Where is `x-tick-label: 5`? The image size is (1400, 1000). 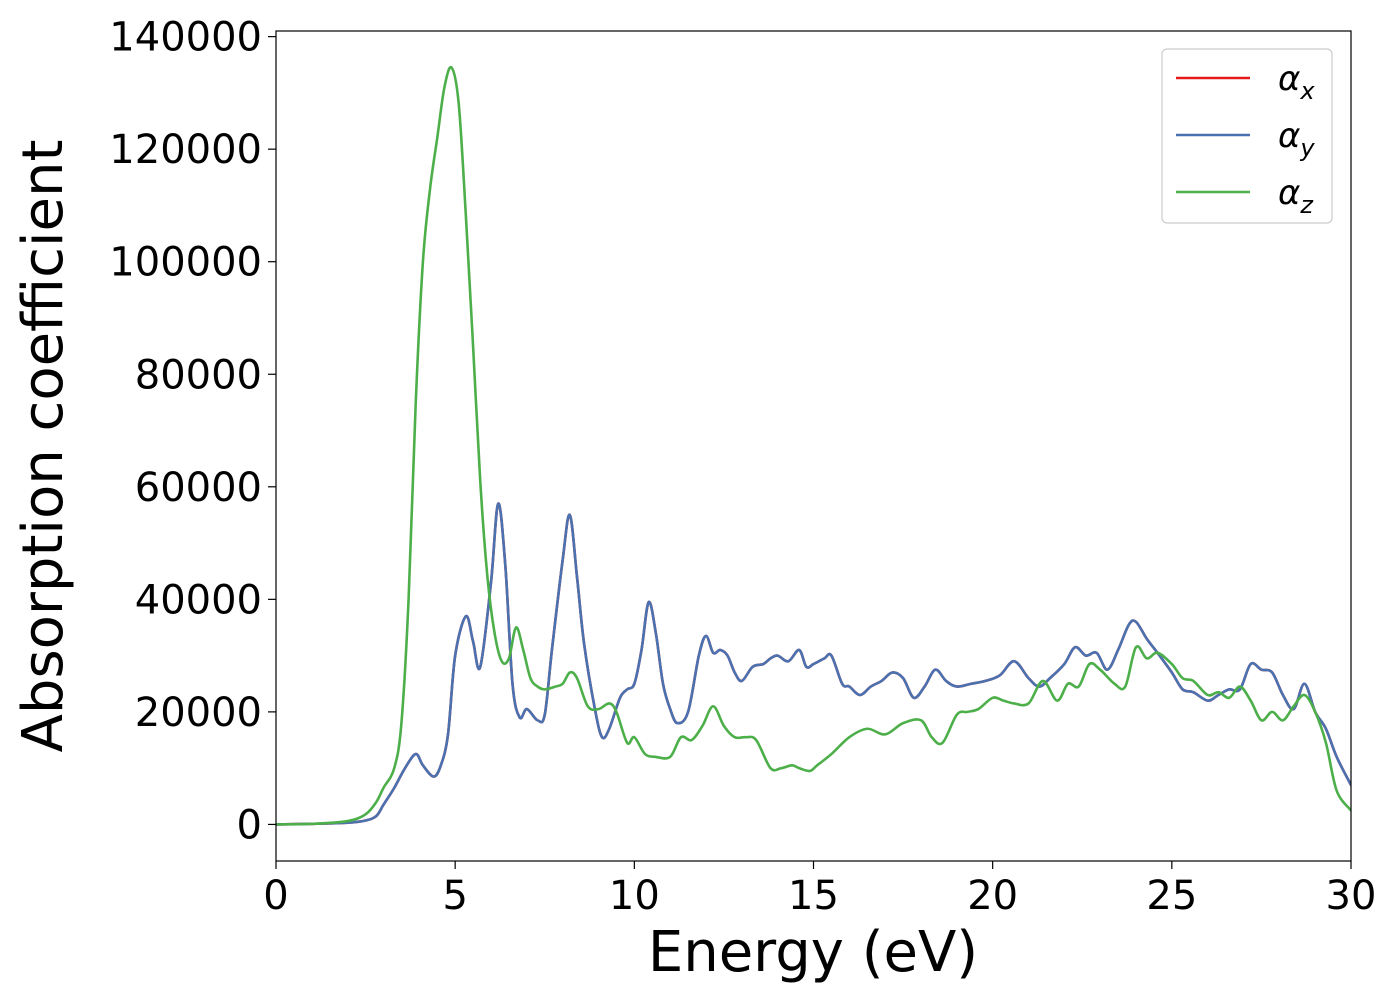
x-tick-label: 5 is located at coordinates (454, 896).